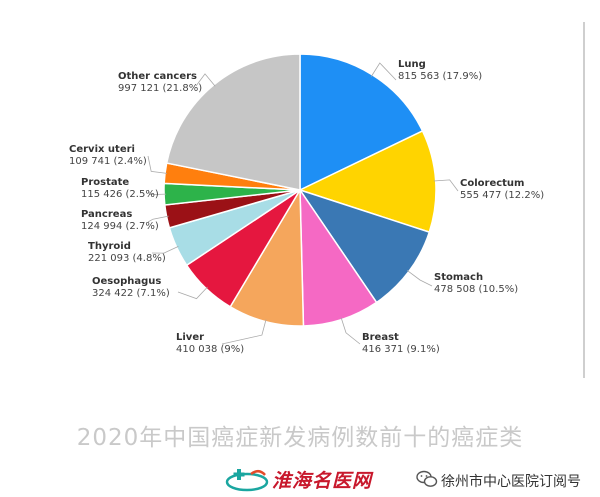 The width and height of the screenshot is (600, 497). I want to click on slice-label-name: Liver, so click(190, 337).